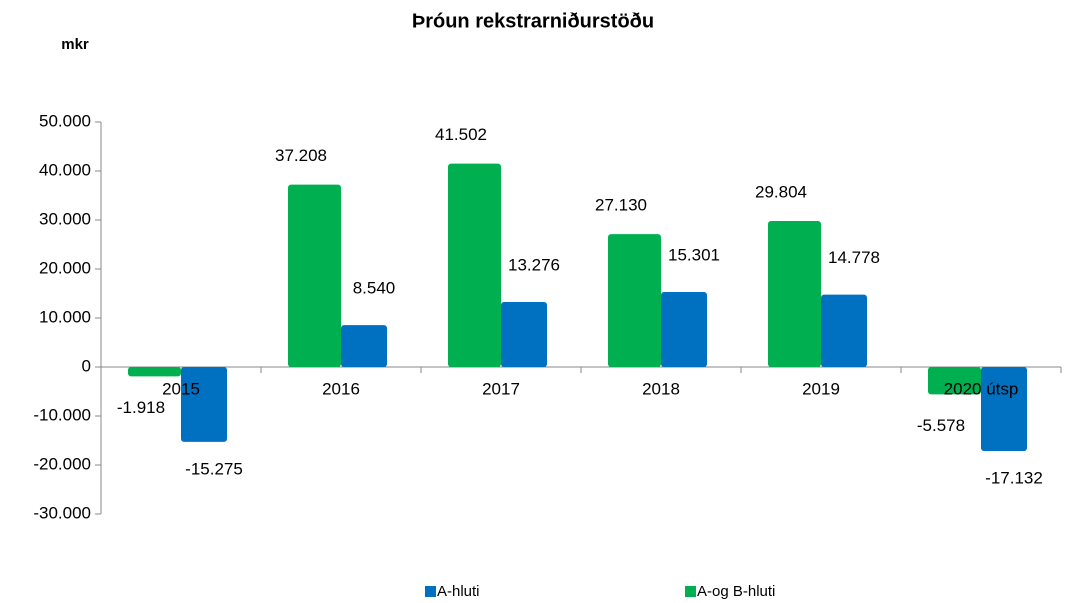 The width and height of the screenshot is (1067, 603). What do you see at coordinates (854, 257) in the screenshot?
I see `data-label: 14.778` at bounding box center [854, 257].